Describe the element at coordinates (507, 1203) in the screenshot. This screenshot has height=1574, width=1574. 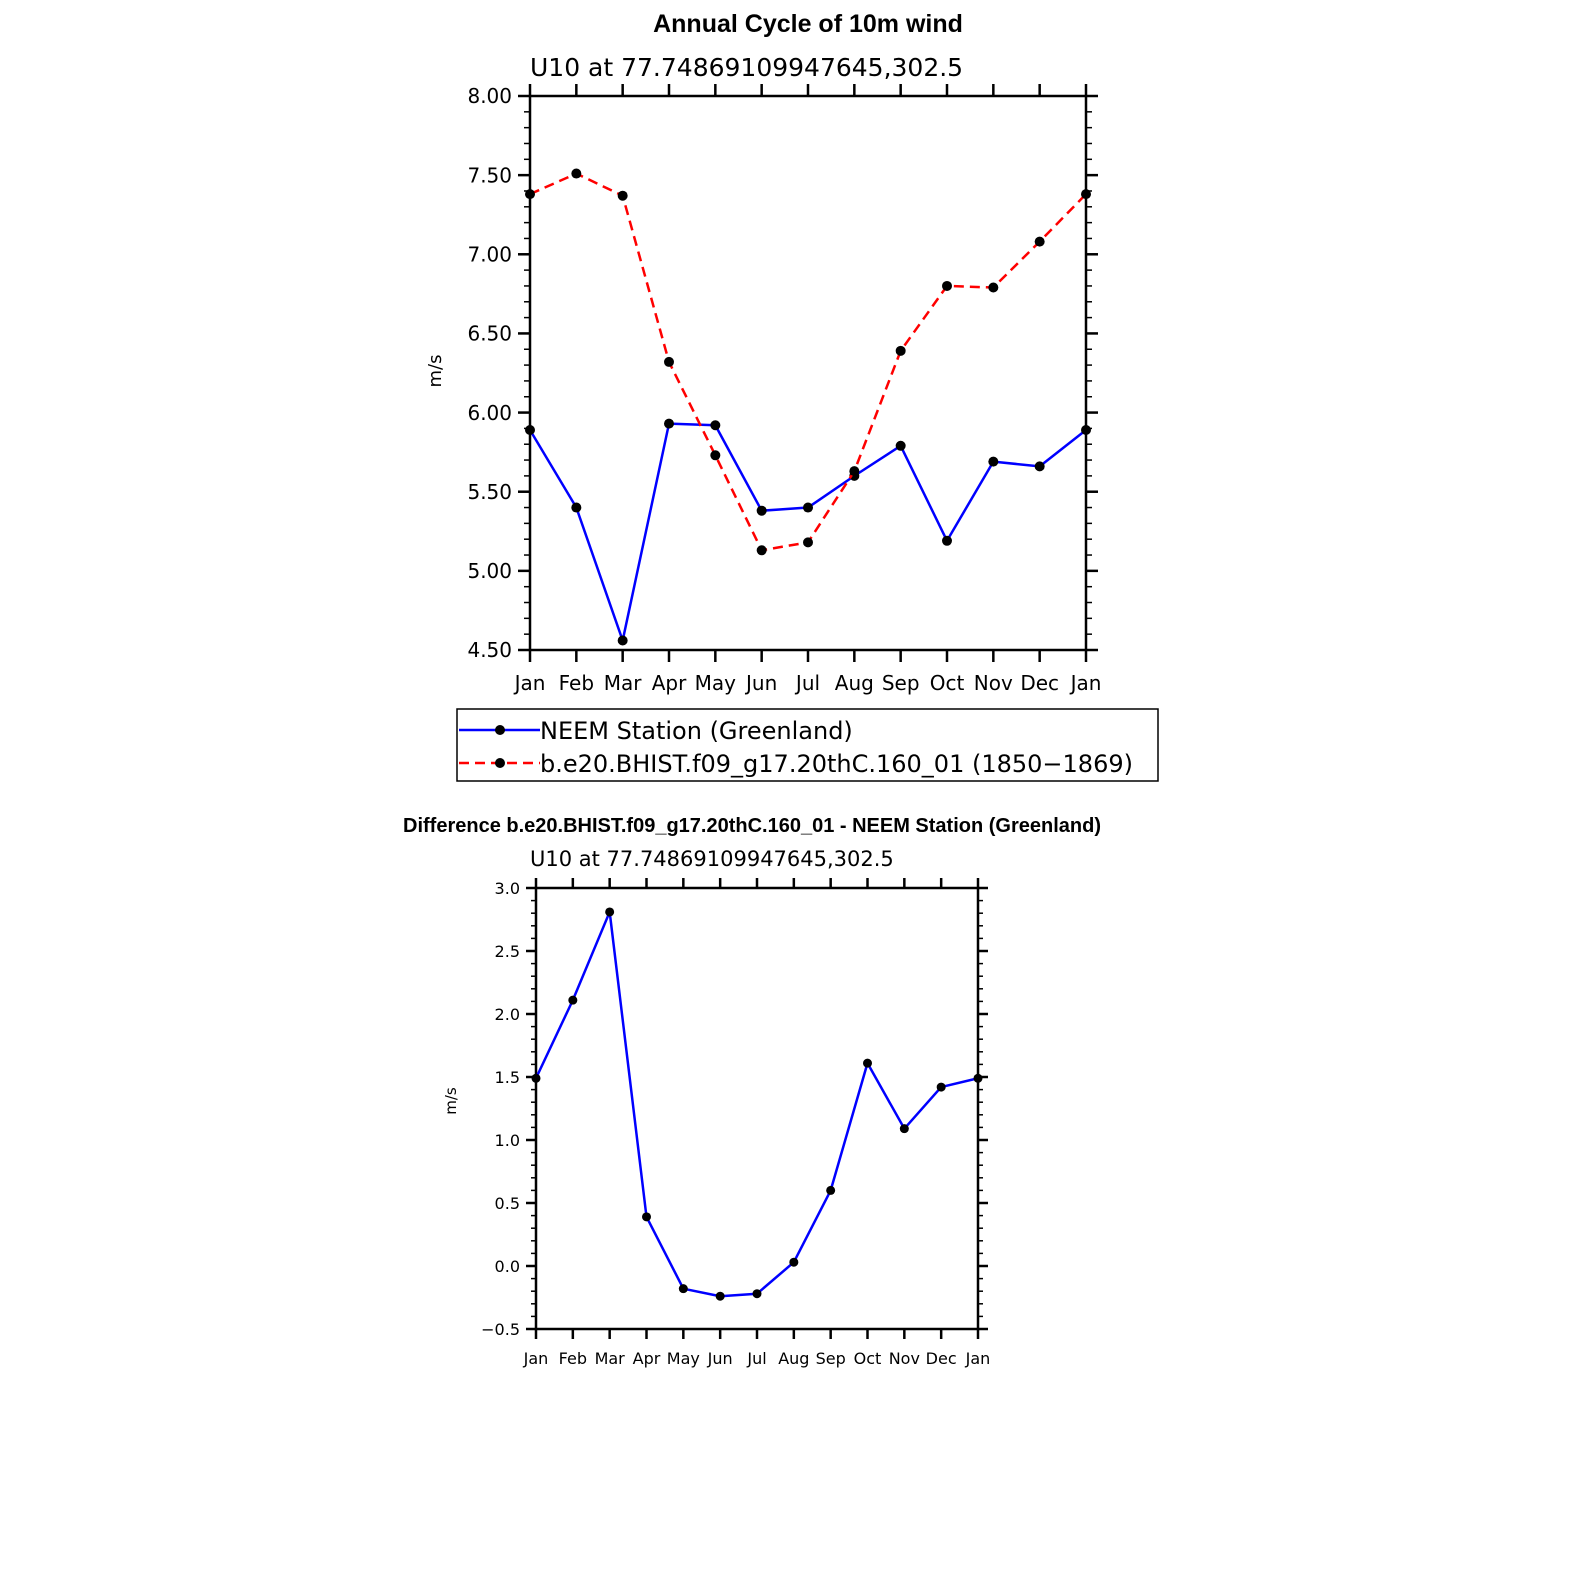
I see `y-tick-label: 0.5` at that location.